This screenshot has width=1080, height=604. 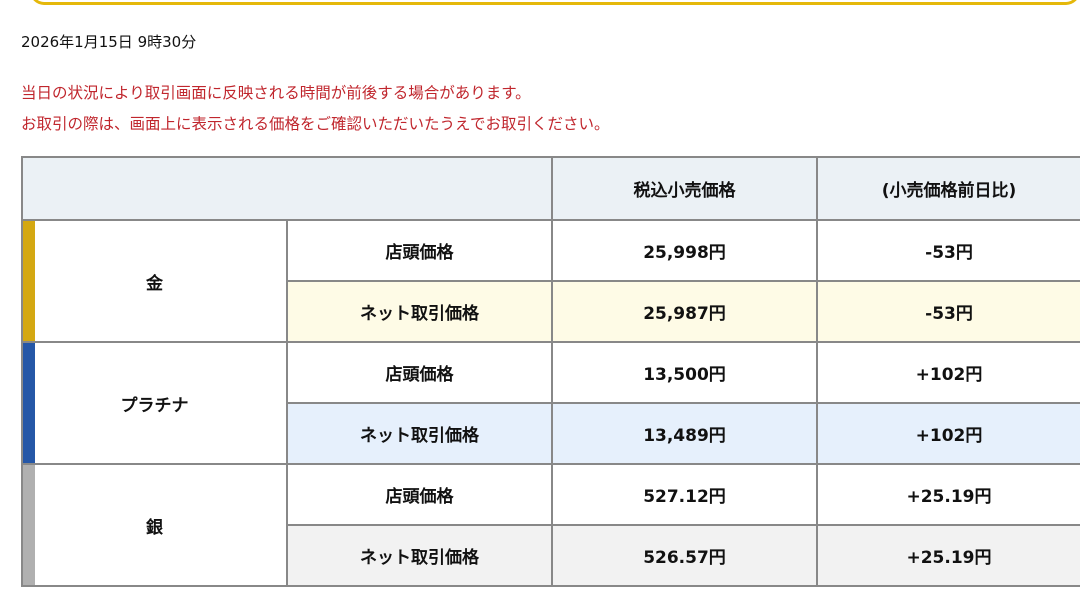 I want to click on product-label: 金, so click(x=154, y=283).